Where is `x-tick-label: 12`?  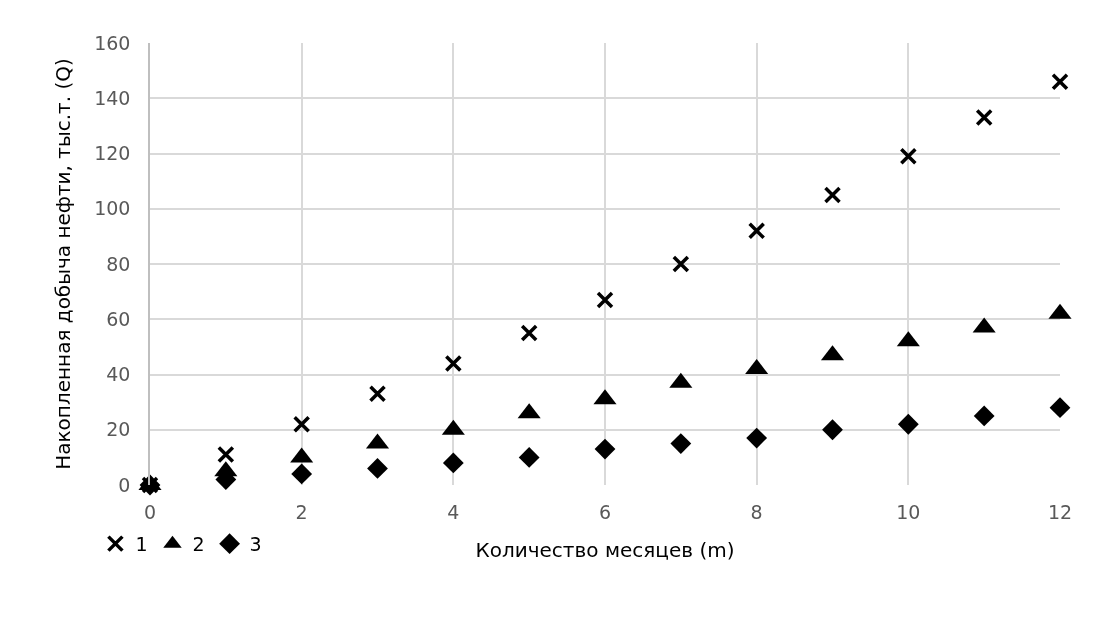
x-tick-label: 12 is located at coordinates (1060, 512).